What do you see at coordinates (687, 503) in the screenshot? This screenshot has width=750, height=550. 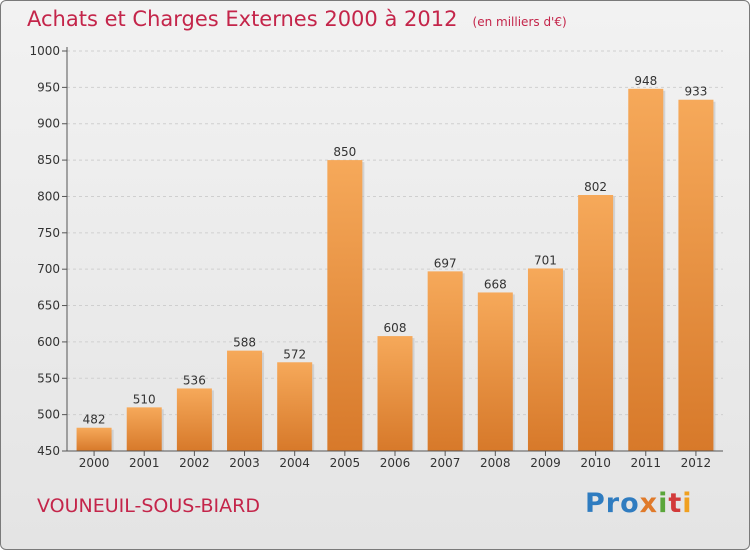 I see `logo-part-i2: i` at bounding box center [687, 503].